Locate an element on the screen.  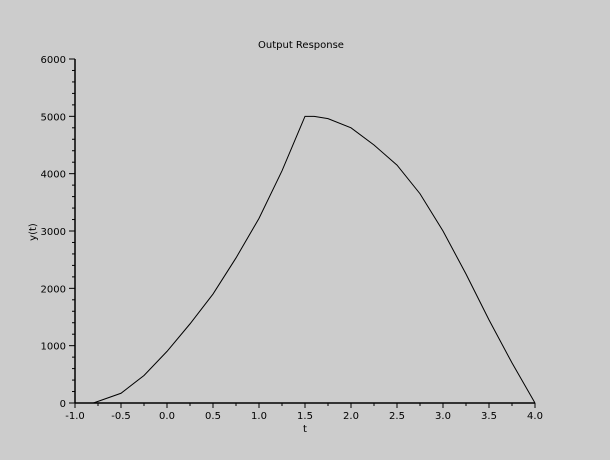
x-tick-label: 3.0 is located at coordinates (443, 416).